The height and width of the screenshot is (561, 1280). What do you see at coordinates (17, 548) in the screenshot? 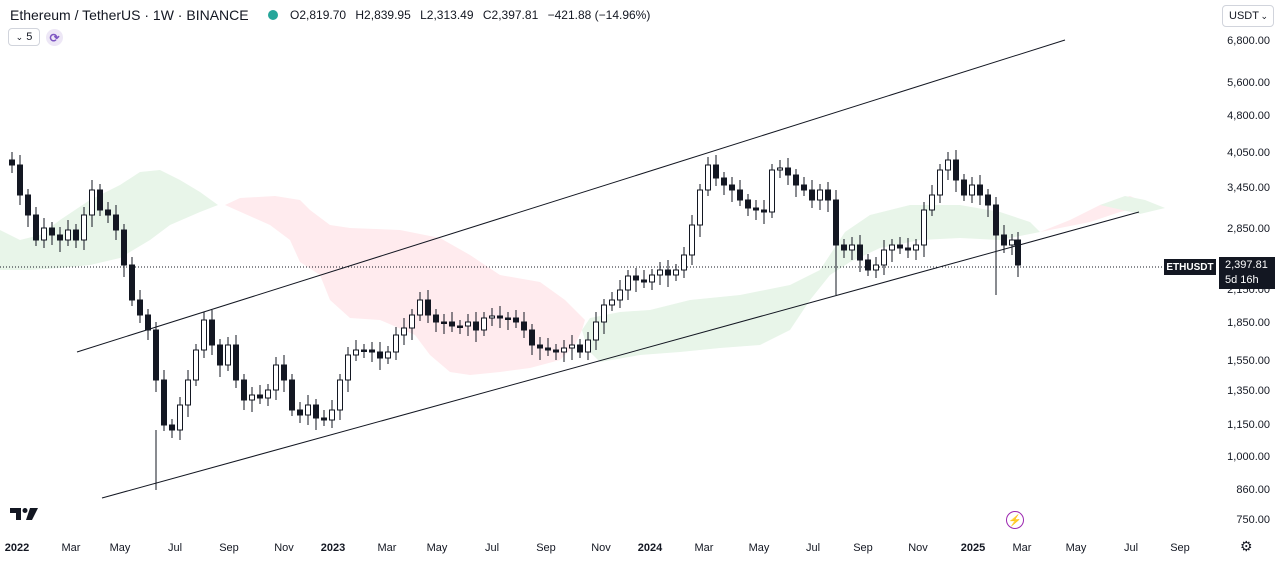
I see `time-tick-label: 2022` at bounding box center [17, 548].